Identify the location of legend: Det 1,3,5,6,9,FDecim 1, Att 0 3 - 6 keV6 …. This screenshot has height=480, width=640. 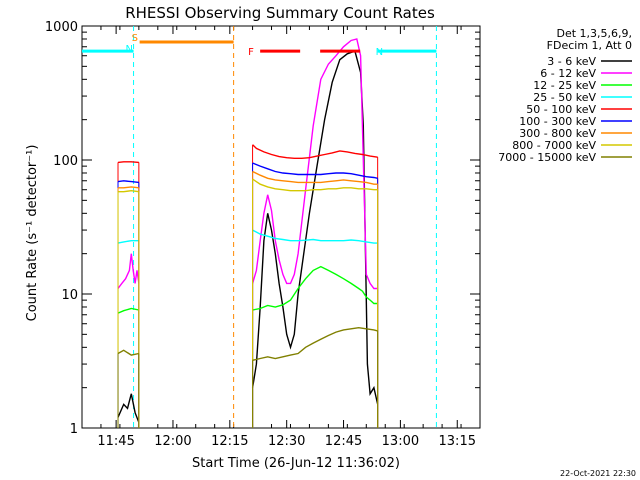
(565, 95).